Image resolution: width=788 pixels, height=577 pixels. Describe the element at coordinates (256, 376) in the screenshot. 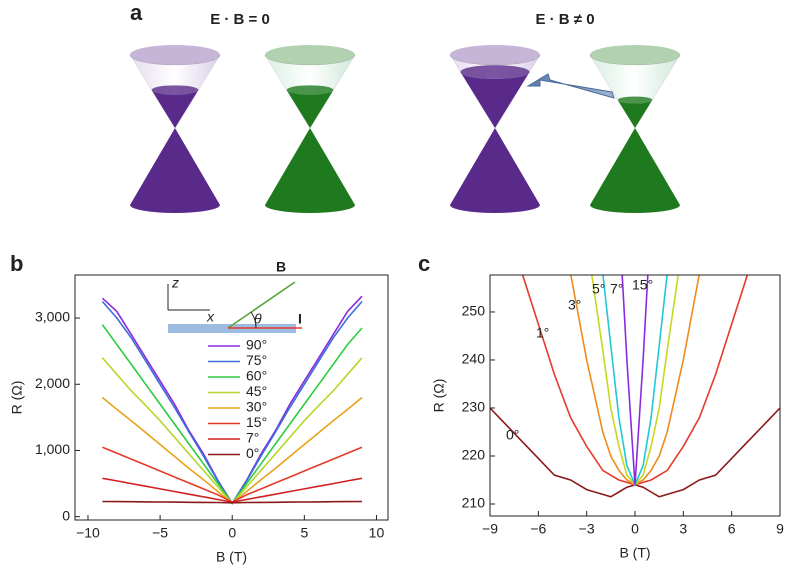

I see `legend-label: 60°` at that location.